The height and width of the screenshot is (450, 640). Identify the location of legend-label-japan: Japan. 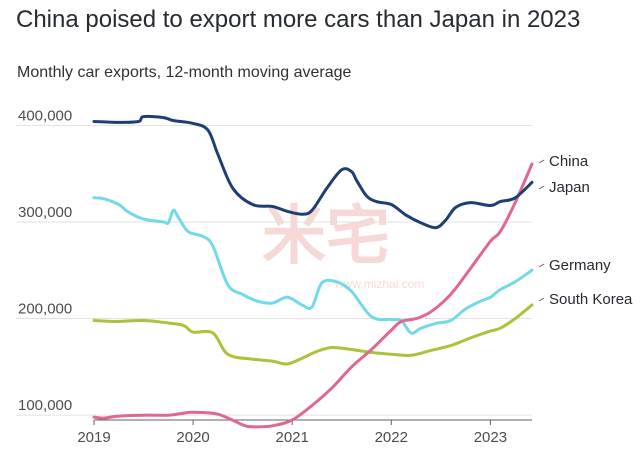
(569, 187).